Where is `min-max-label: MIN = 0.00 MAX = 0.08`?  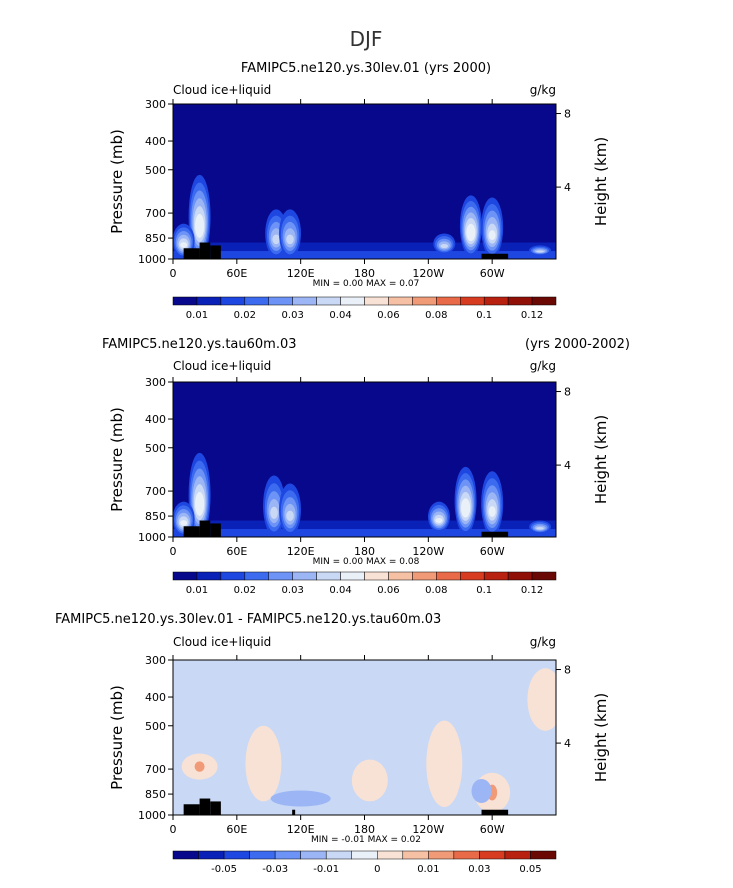
min-max-label: MIN = 0.00 MAX = 0.08 is located at coordinates (366, 562).